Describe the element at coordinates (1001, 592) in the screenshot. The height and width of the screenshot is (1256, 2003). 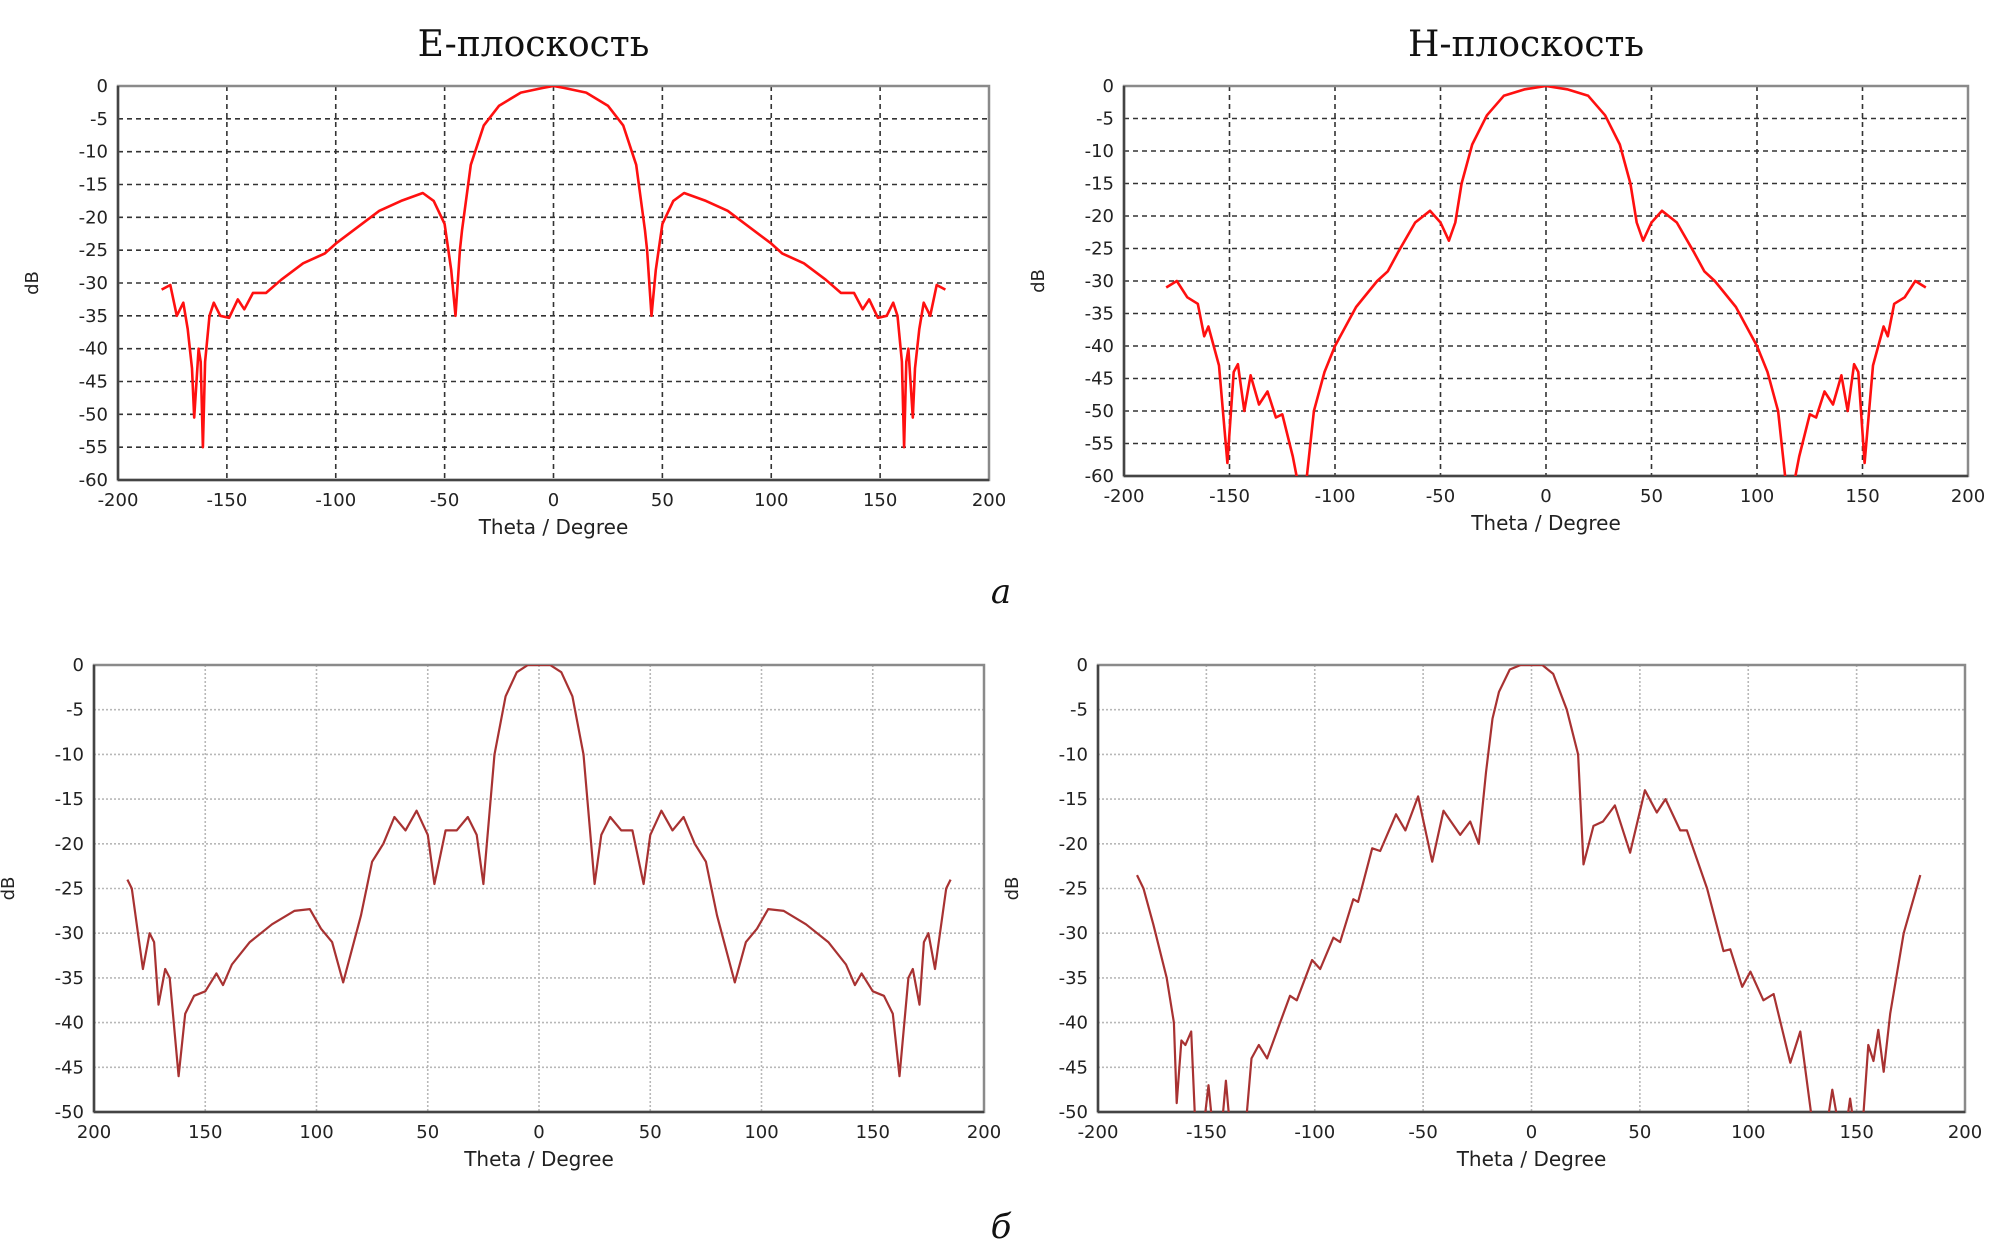
I see `subfigure-label-a: а` at that location.